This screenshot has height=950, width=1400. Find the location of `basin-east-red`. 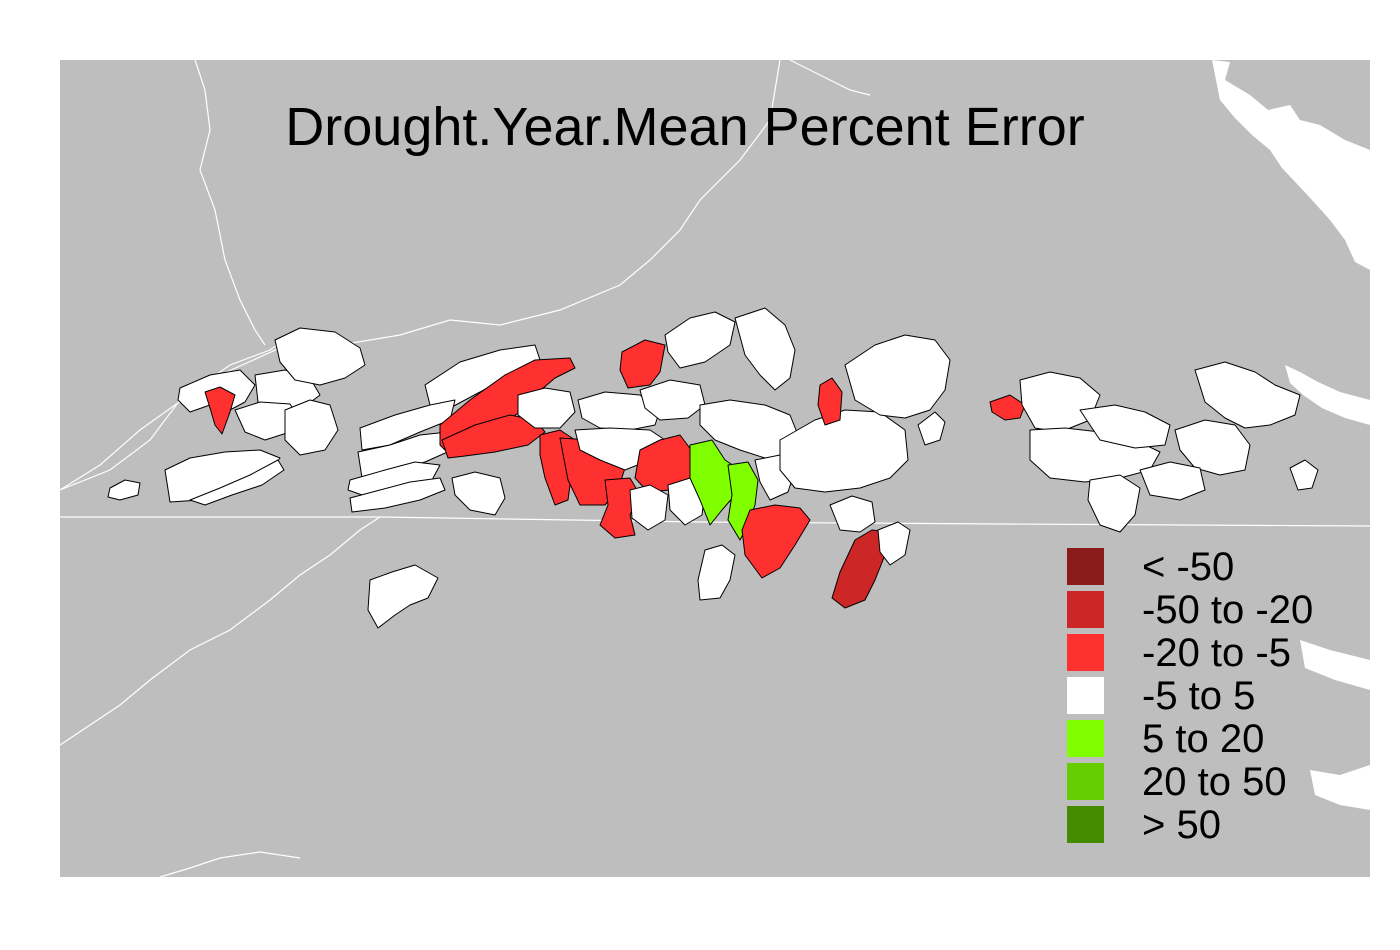

basin-east-red is located at coordinates (830, 401).